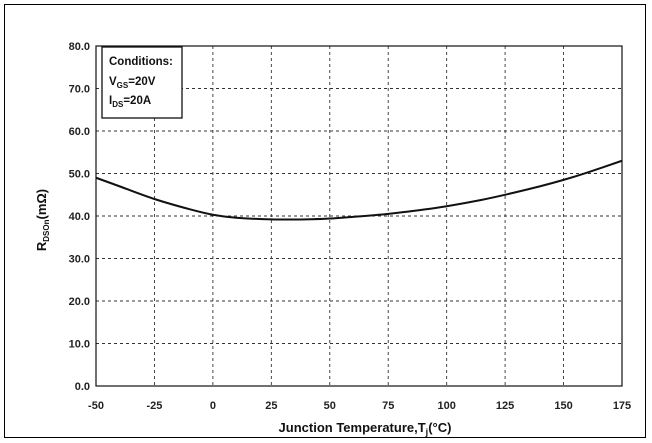  I want to click on x-tick-label: 0, so click(213, 406).